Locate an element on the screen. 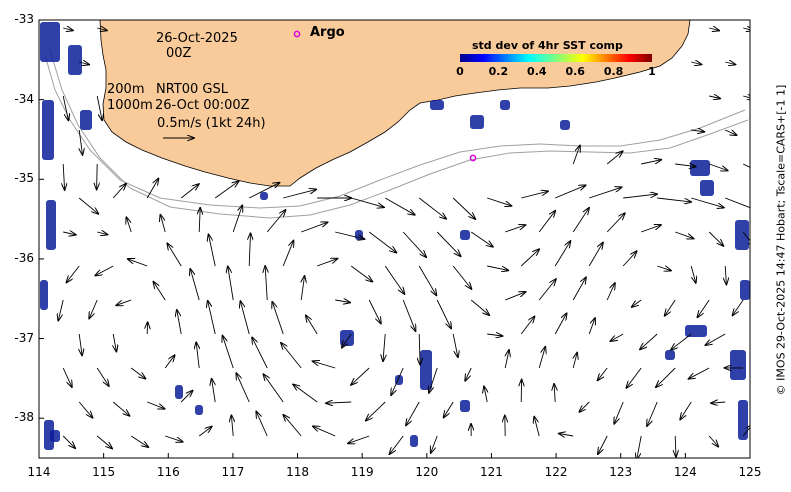 The image size is (791, 492). date-label: 26-Oct-2025 is located at coordinates (197, 38).